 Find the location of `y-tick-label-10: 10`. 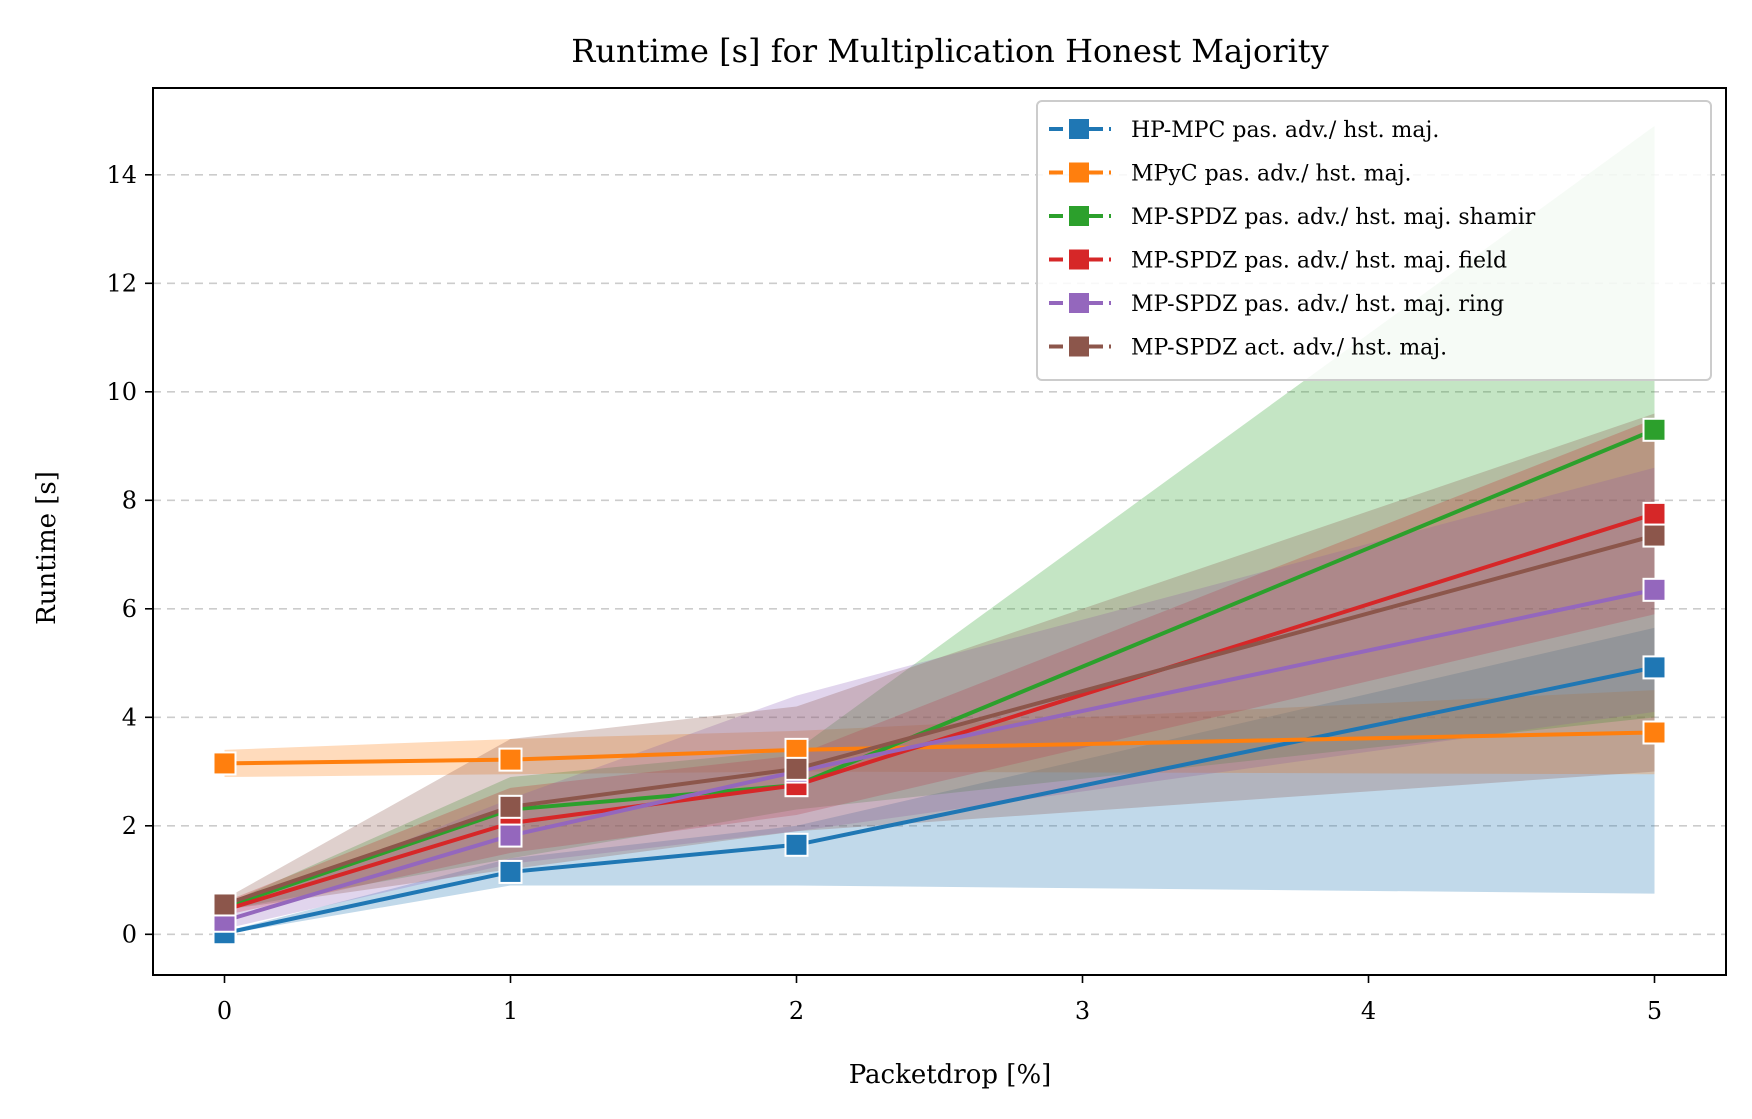

y-tick-label-10: 10 is located at coordinates (121, 392).